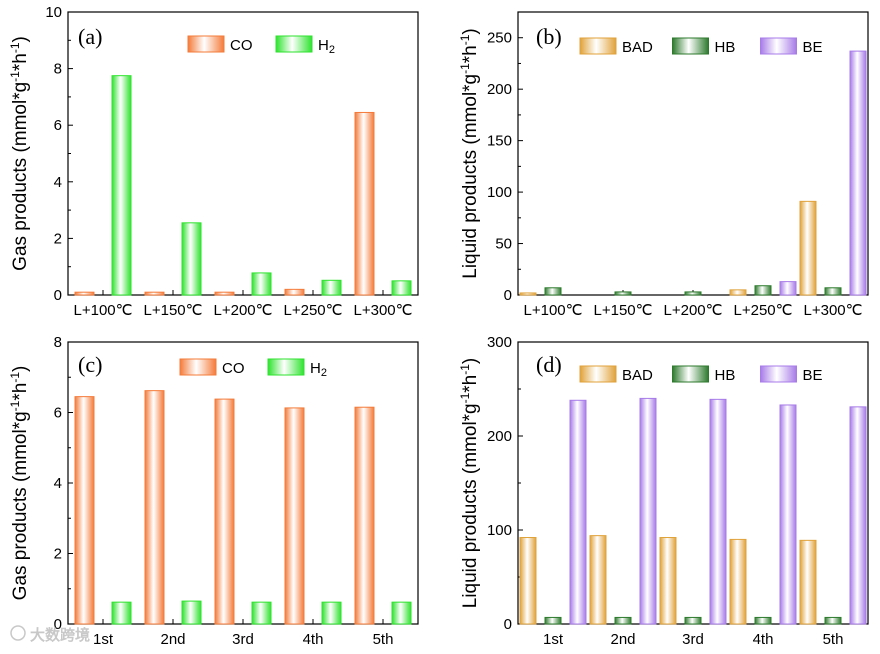  I want to click on watermark-text: 大数跨境, so click(60, 635).